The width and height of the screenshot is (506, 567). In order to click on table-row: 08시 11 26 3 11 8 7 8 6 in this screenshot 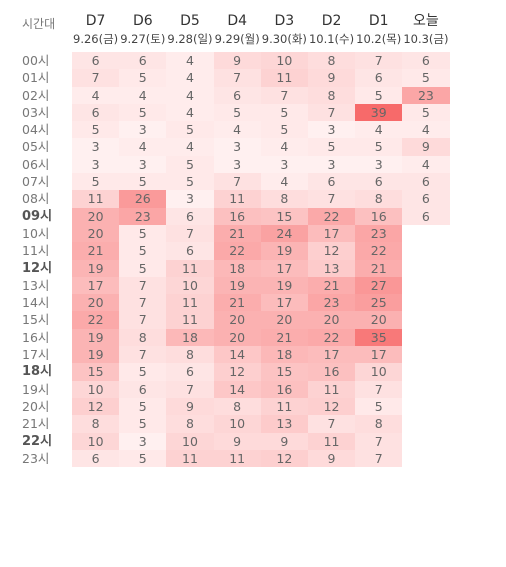, I will do `click(236, 199)`.